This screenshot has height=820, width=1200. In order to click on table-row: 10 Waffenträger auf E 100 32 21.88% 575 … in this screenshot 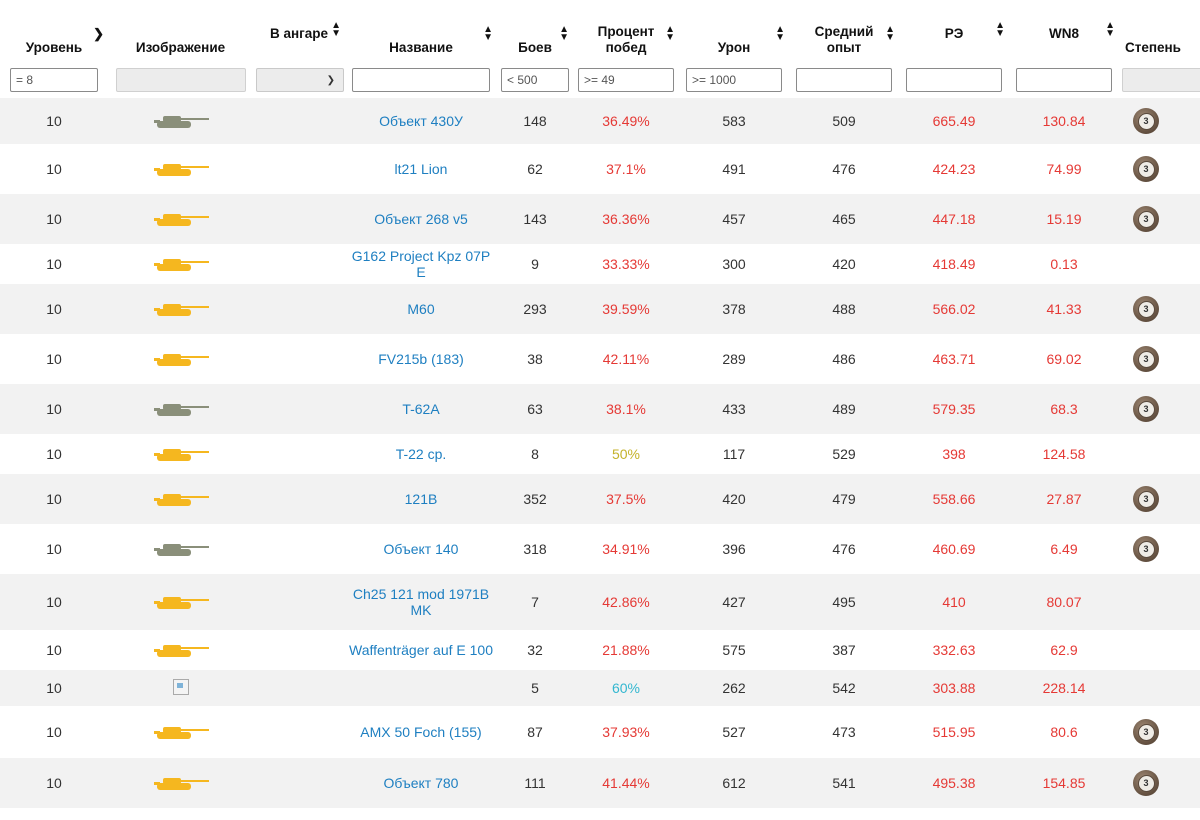, I will do `click(600, 650)`.